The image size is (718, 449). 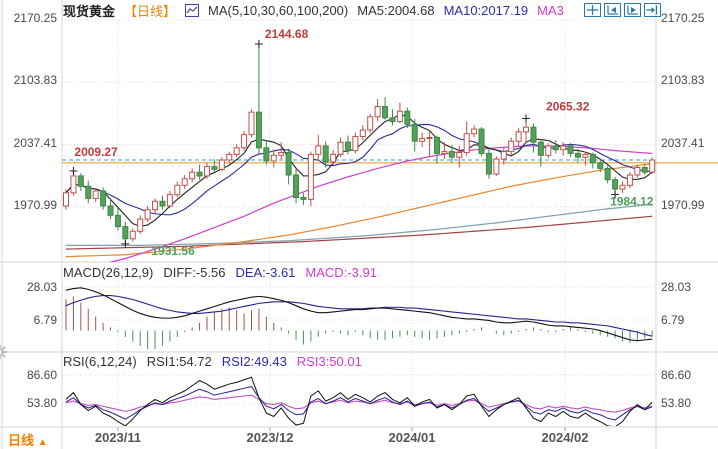 What do you see at coordinates (592, 10) in the screenshot?
I see `move-crosshair-icon` at bounding box center [592, 10].